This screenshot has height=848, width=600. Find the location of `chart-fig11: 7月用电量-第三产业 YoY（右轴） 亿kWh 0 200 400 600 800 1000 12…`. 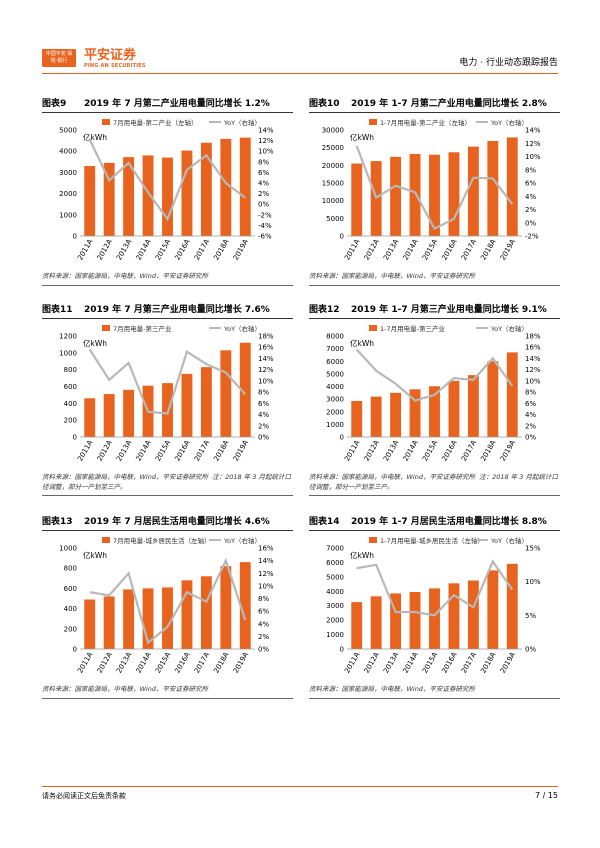

chart-fig11: 7月用电量-第三产业 YoY（右轴） 亿kWh 0 200 400 600 800 1000 12… is located at coordinates (166, 393).